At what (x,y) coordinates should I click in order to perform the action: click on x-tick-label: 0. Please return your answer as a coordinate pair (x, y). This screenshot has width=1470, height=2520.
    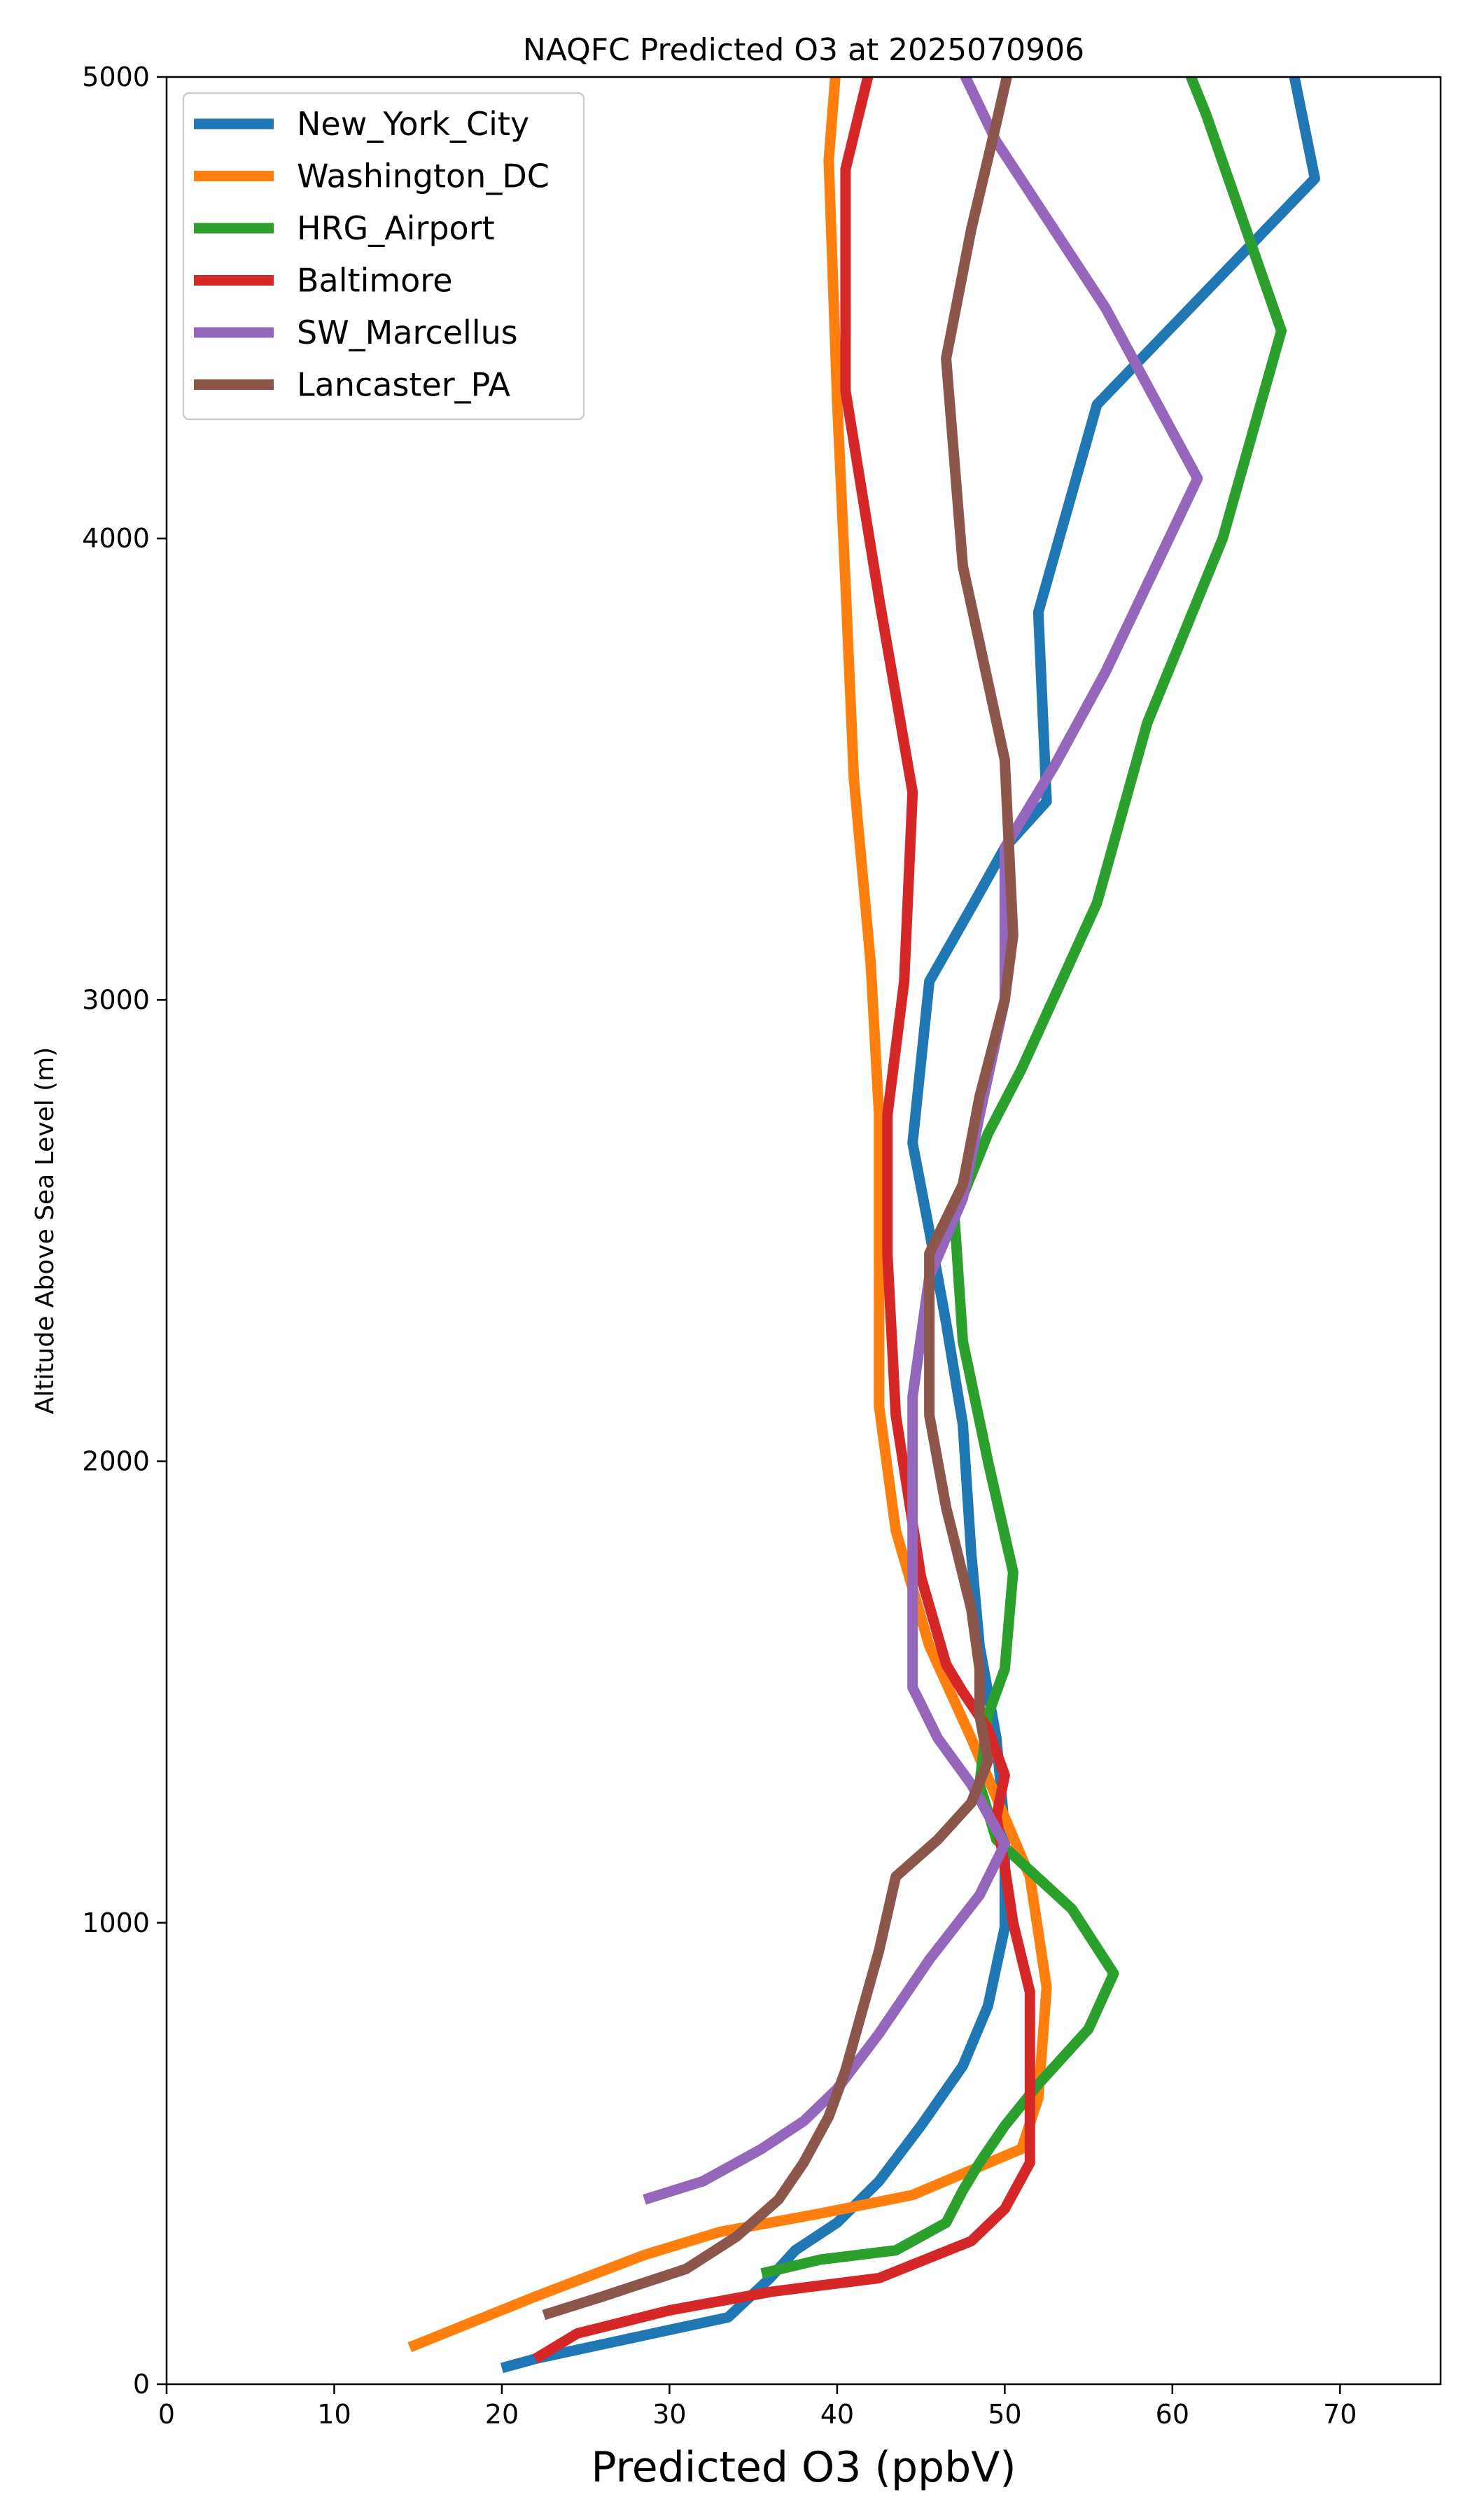
    Looking at the image, I should click on (166, 2414).